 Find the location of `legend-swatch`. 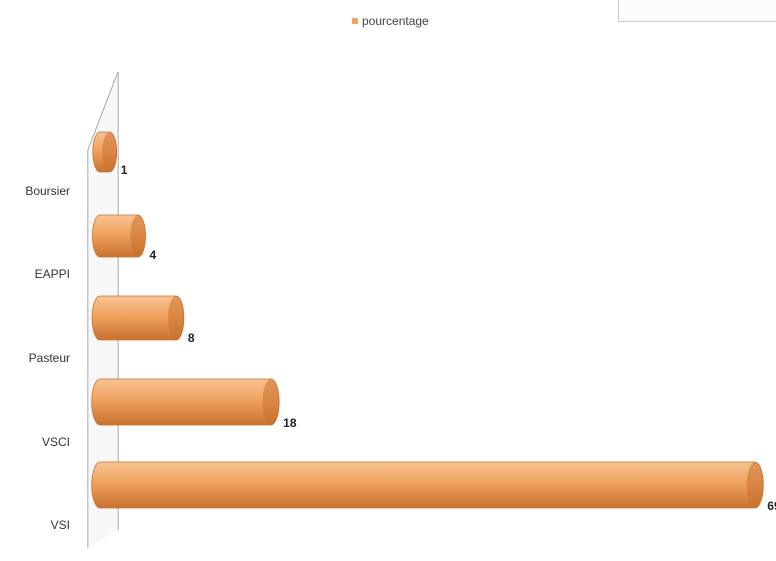

legend-swatch is located at coordinates (355, 21).